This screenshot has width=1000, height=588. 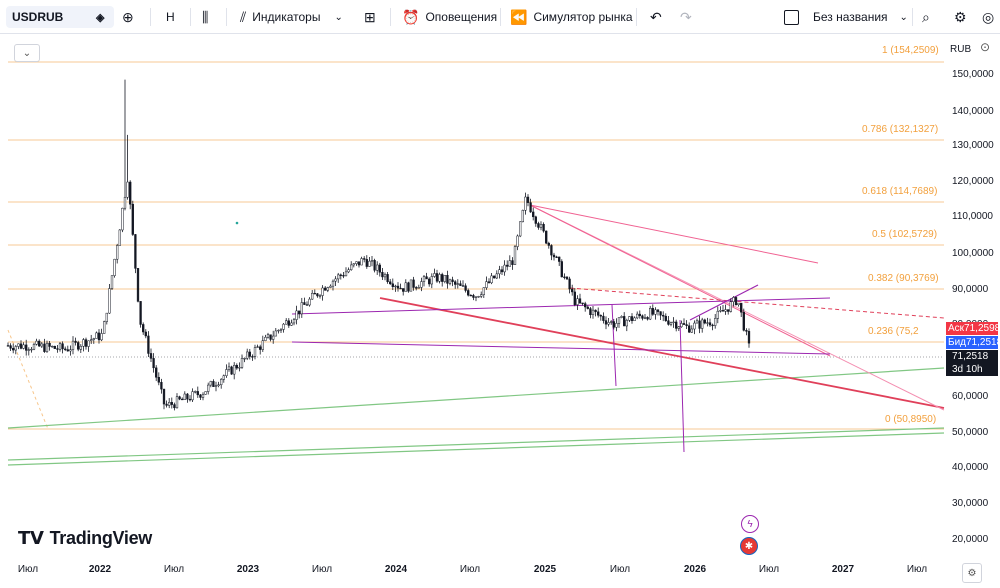 What do you see at coordinates (961, 49) in the screenshot?
I see `currency-label: RUB` at bounding box center [961, 49].